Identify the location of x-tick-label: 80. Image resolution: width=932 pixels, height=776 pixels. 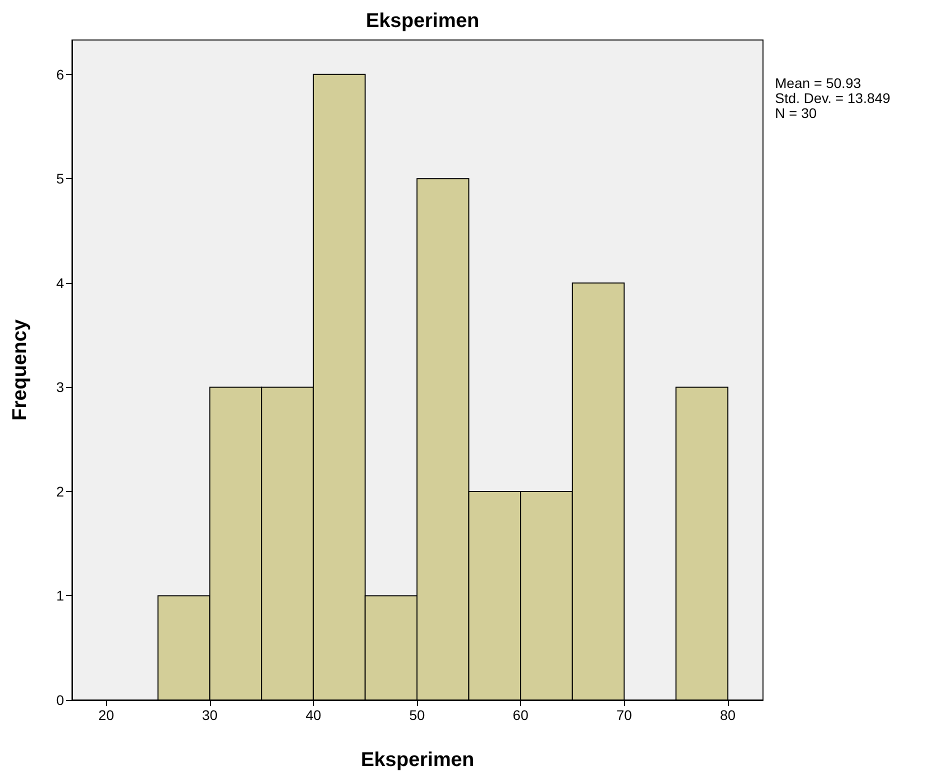
(728, 715).